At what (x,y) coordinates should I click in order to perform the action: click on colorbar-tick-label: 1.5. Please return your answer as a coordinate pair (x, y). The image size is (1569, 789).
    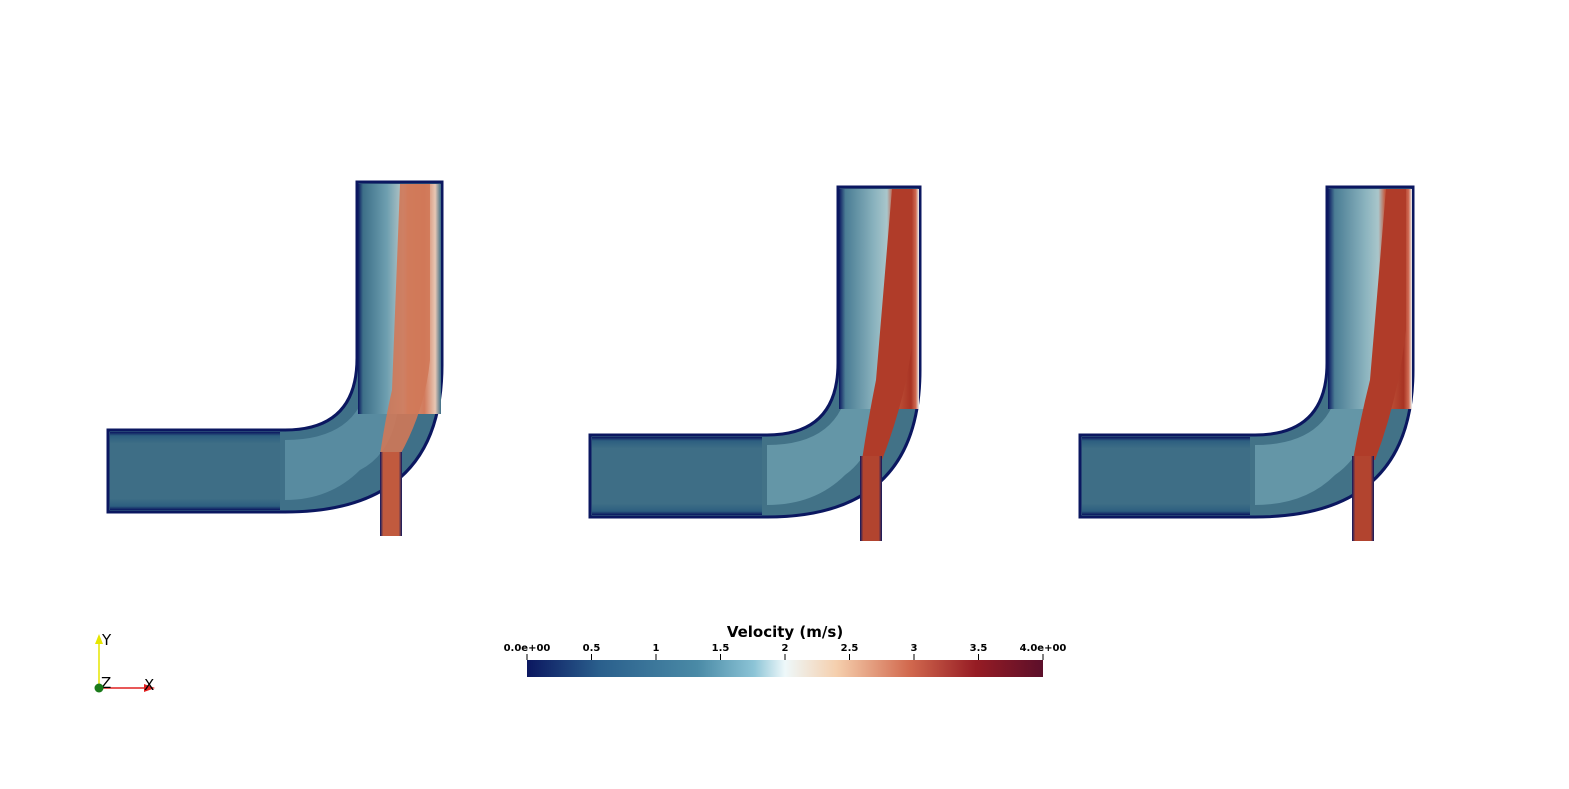
    Looking at the image, I should click on (721, 648).